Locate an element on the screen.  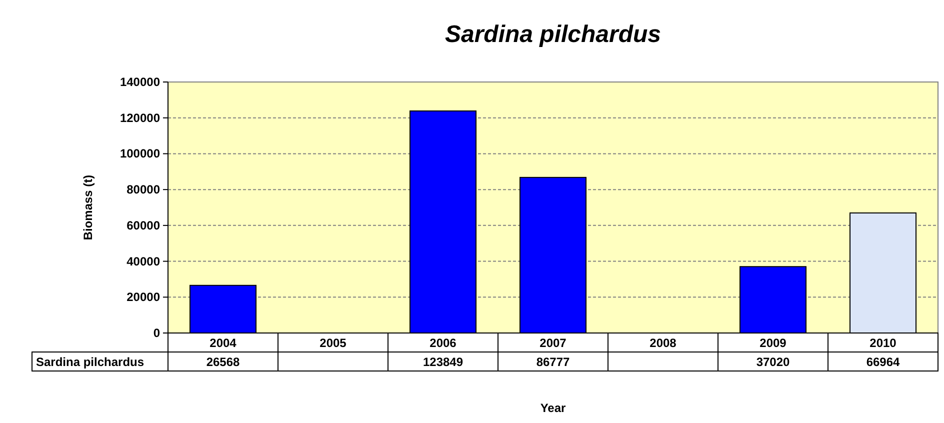
y-tick-label: 140000 is located at coordinates (140, 82).